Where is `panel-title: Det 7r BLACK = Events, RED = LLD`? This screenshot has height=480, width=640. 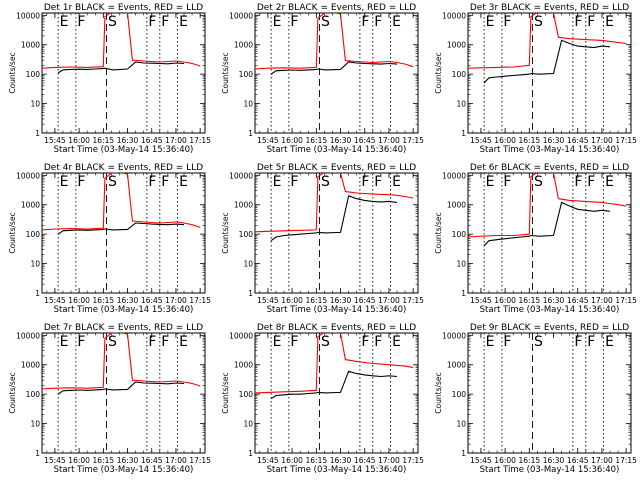
panel-title: Det 7r BLACK = Events, RED = LLD is located at coordinates (123, 328).